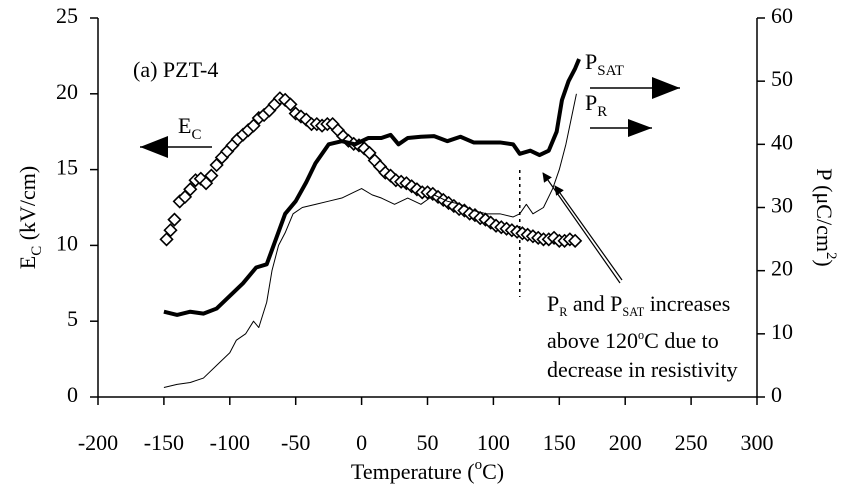 This screenshot has height=492, width=847. What do you see at coordinates (72, 318) in the screenshot?
I see `y-tick-label: 5` at bounding box center [72, 318].